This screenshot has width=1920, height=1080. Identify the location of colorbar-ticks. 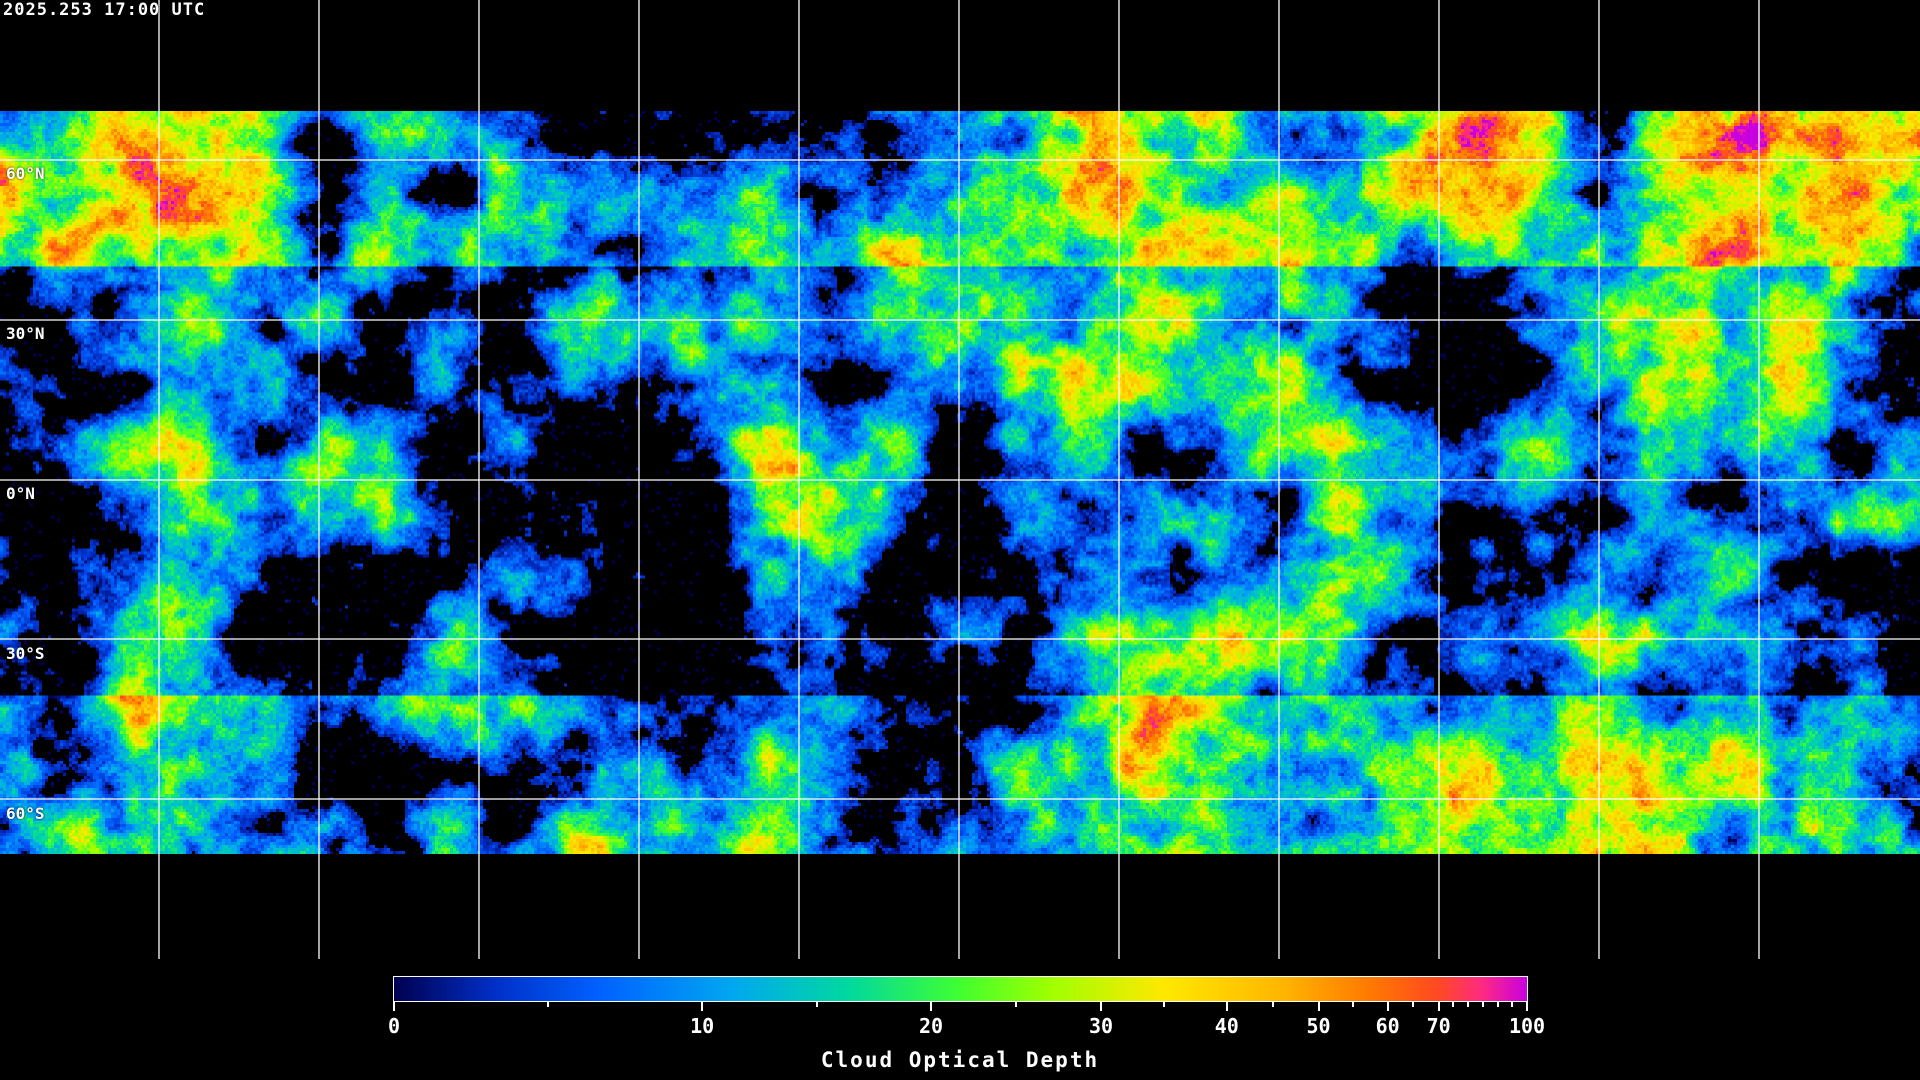
(960, 1012).